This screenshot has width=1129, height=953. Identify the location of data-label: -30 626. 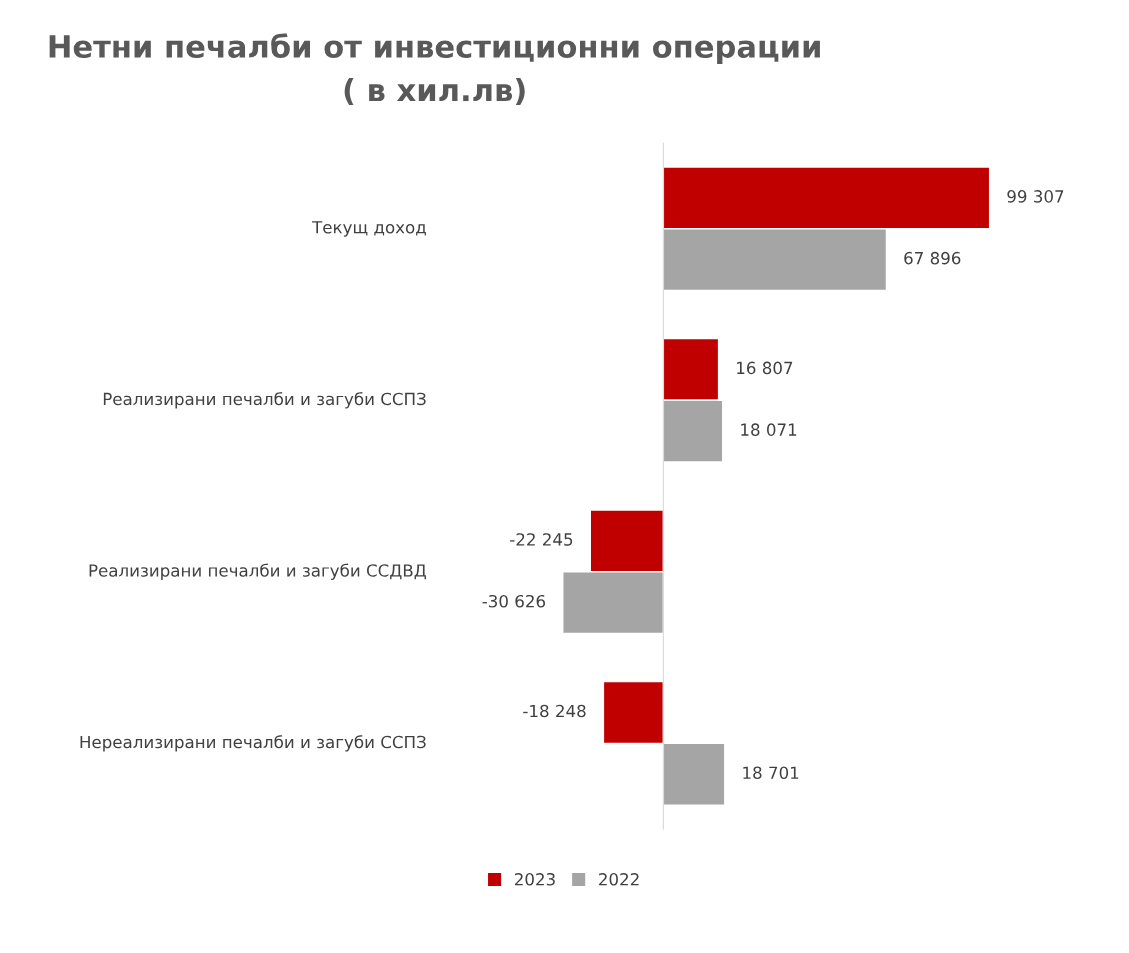
(514, 601).